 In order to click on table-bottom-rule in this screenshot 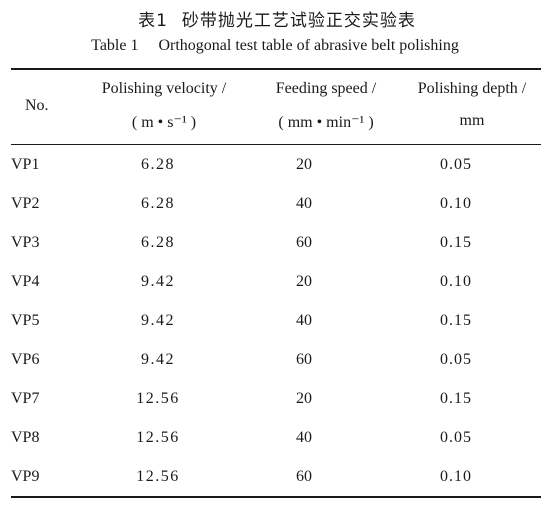, I will do `click(276, 497)`.